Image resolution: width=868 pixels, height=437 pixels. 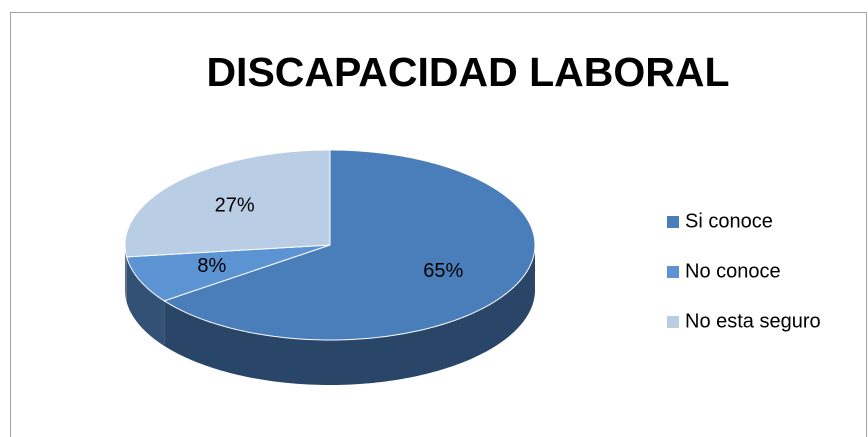 I want to click on data-label: 8%, so click(x=211, y=266).